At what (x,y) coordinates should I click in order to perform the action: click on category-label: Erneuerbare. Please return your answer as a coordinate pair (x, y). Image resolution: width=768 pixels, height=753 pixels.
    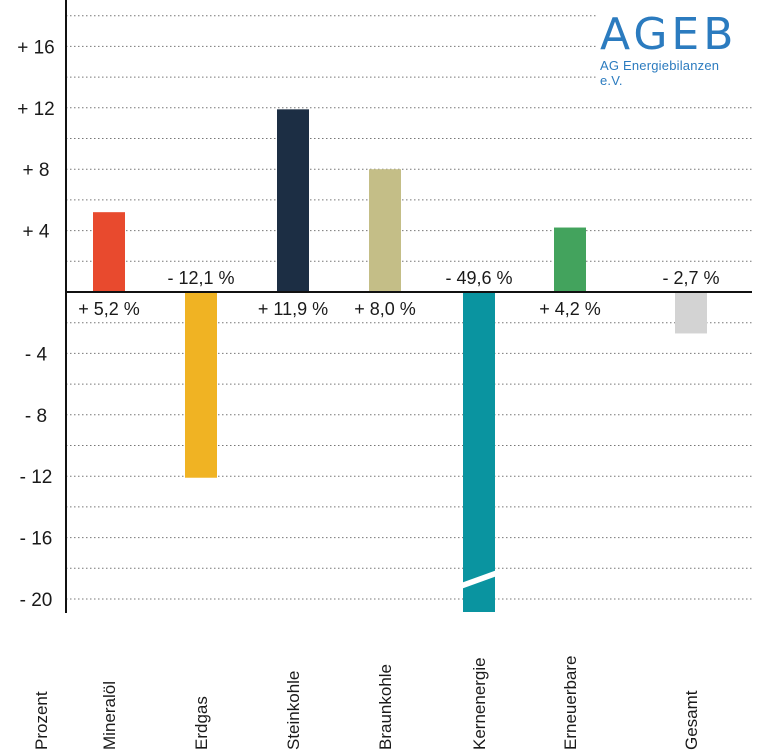
    Looking at the image, I should click on (570, 702).